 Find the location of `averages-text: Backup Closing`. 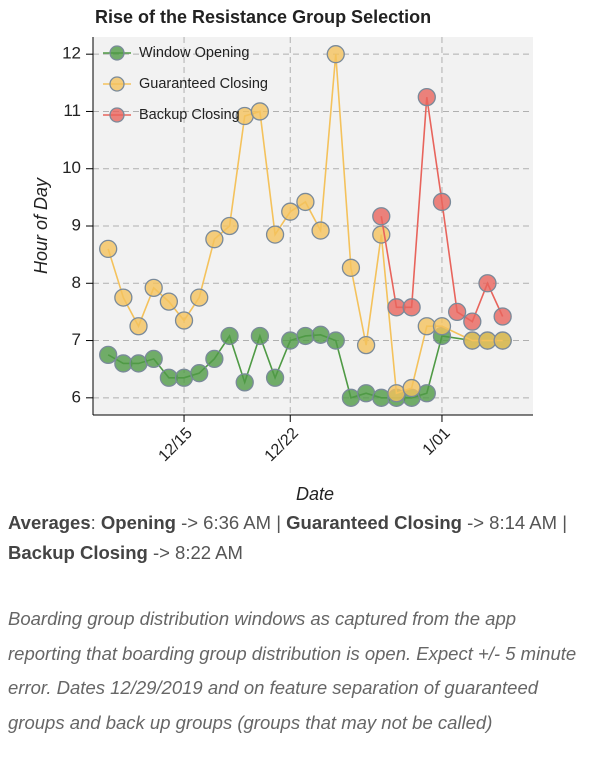

averages-text: Backup Closing is located at coordinates (78, 552).